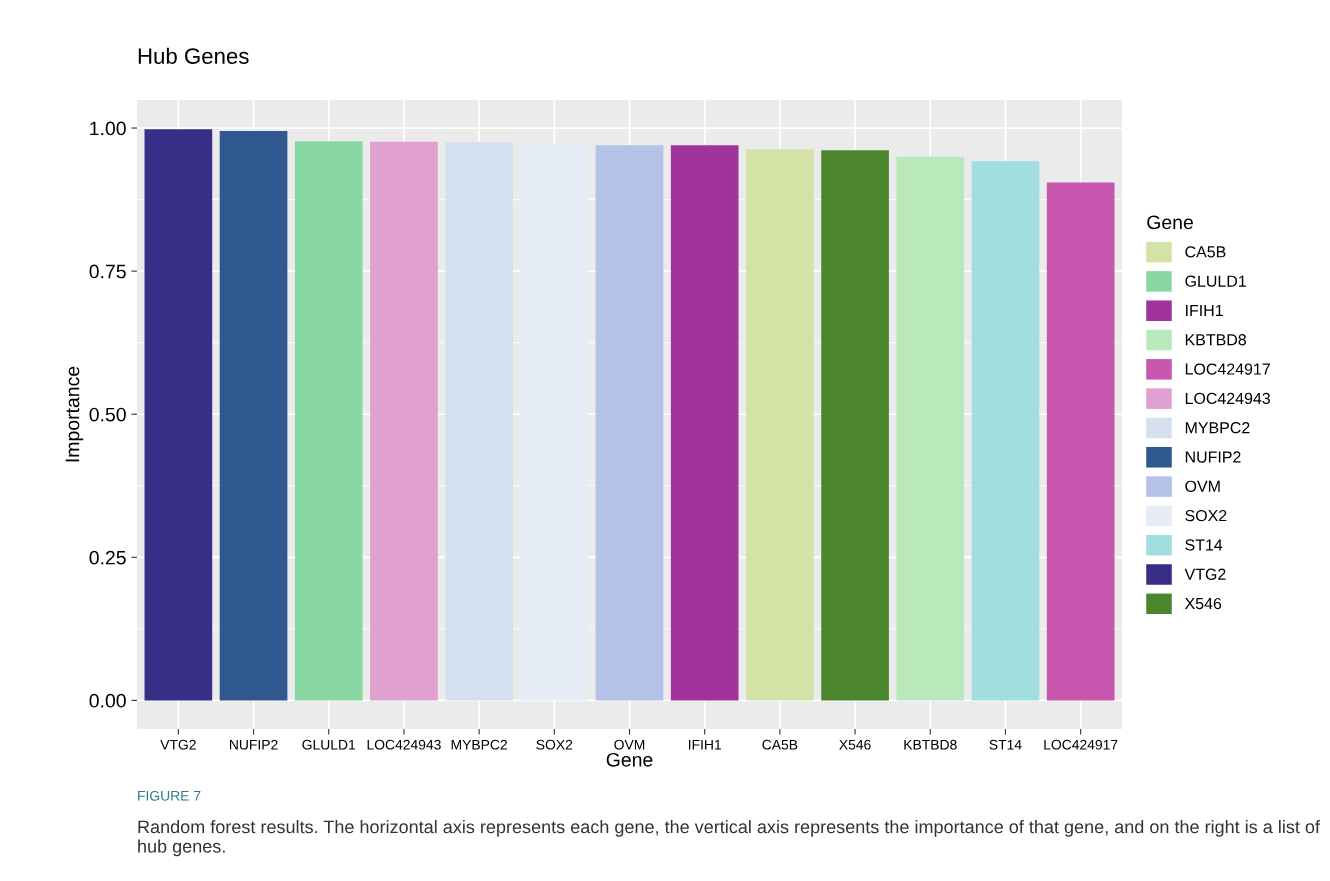 The height and width of the screenshot is (881, 1330). I want to click on x-tick-label: IFIH1, so click(705, 744).